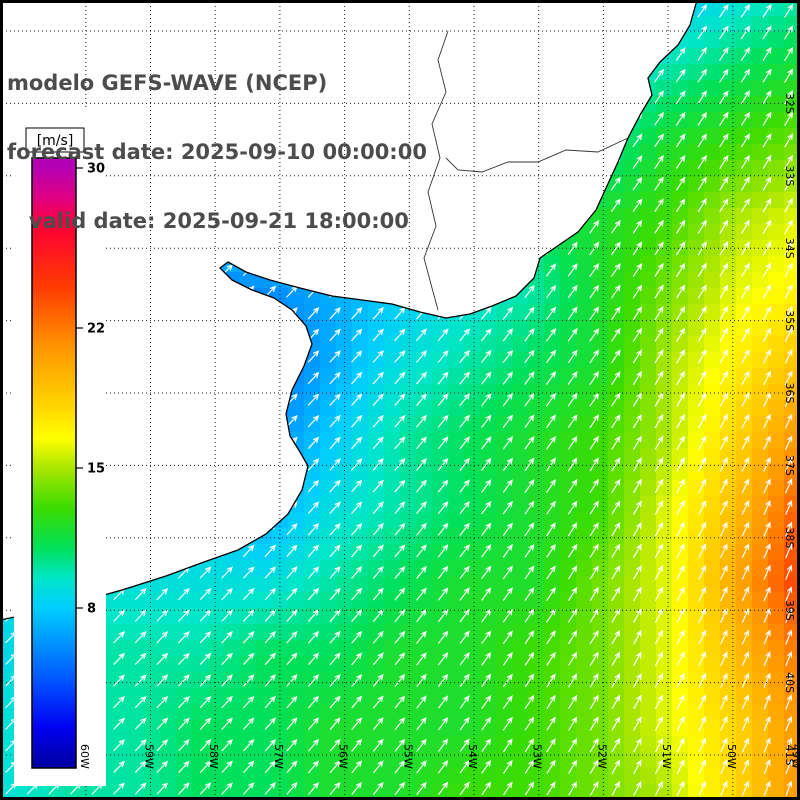 The height and width of the screenshot is (800, 800). Describe the element at coordinates (91, 609) in the screenshot. I see `colorbar-tick-label: 8` at that location.